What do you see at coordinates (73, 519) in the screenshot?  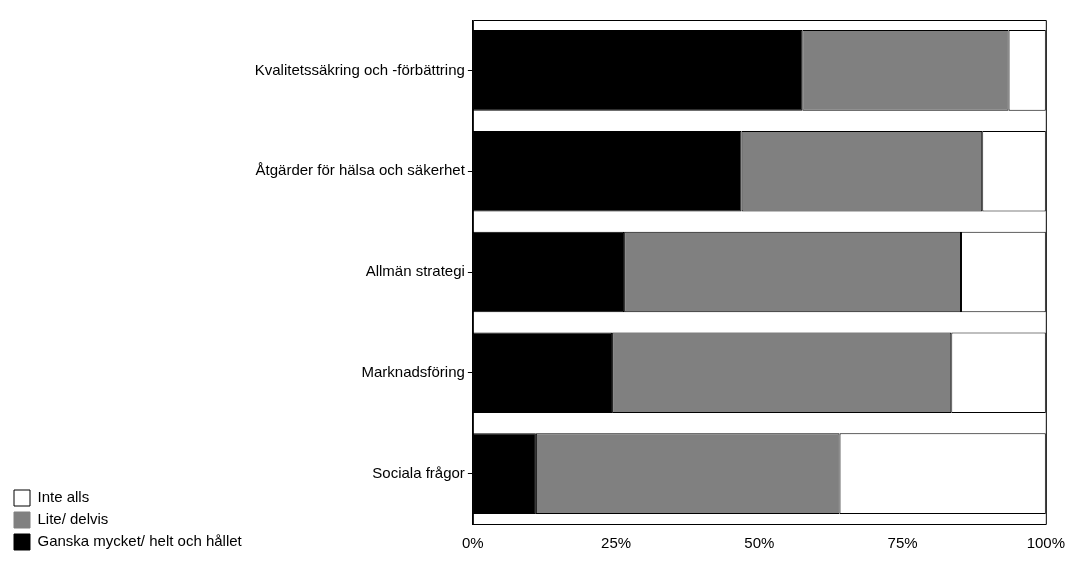 I see `legend-label: Lite/ delvis` at bounding box center [73, 519].